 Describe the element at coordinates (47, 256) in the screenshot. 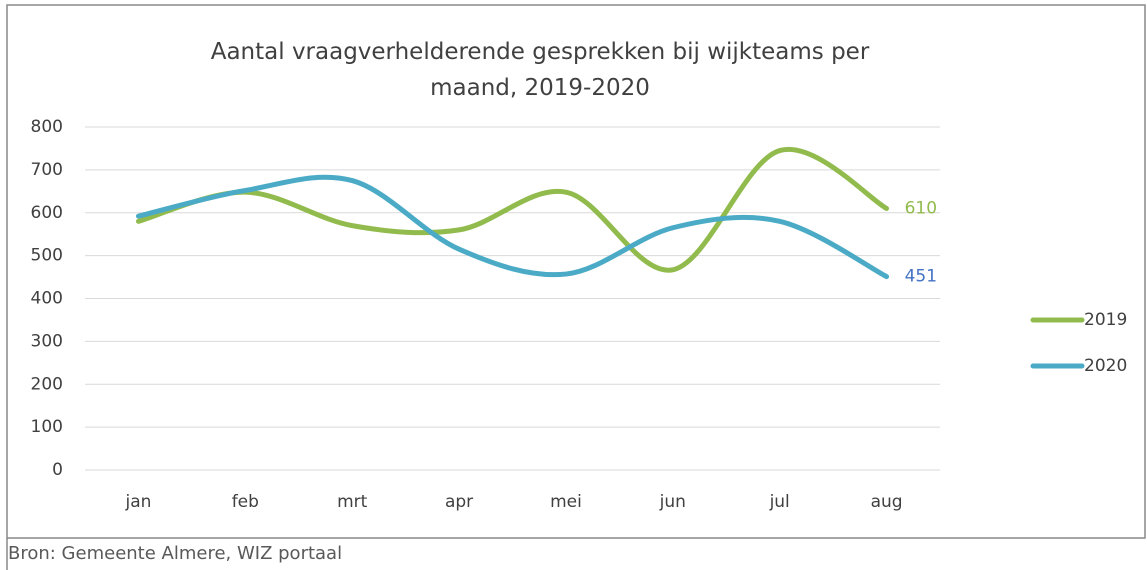

I see `y-tick-label: 500` at that location.